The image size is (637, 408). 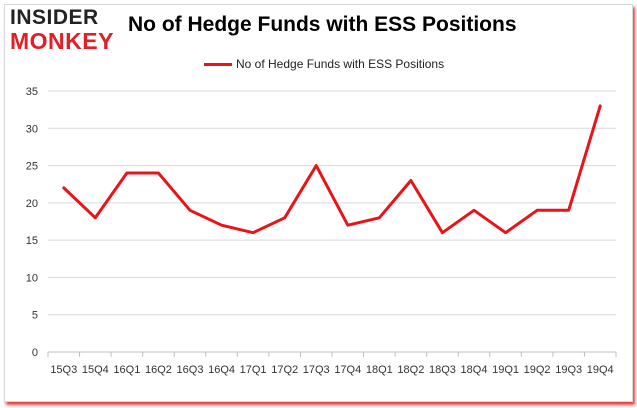 What do you see at coordinates (158, 370) in the screenshot?
I see `x-tick-label: 16Q2` at bounding box center [158, 370].